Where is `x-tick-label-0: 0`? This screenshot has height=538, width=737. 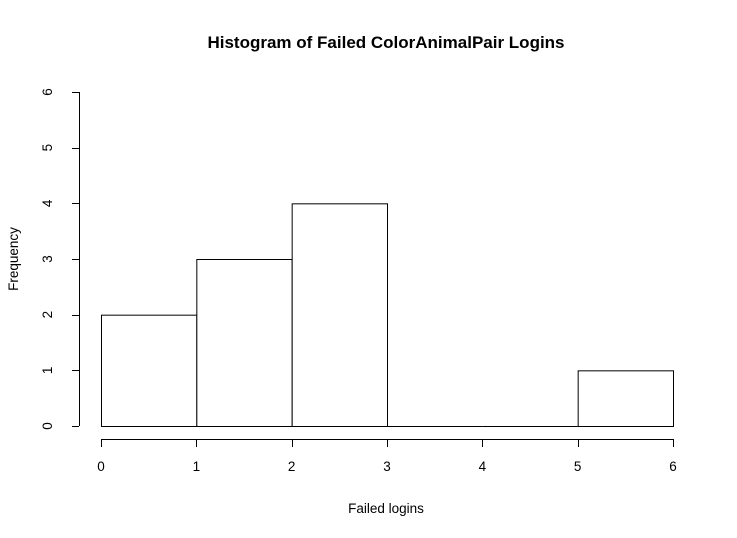
x-tick-label-0: 0 is located at coordinates (101, 466).